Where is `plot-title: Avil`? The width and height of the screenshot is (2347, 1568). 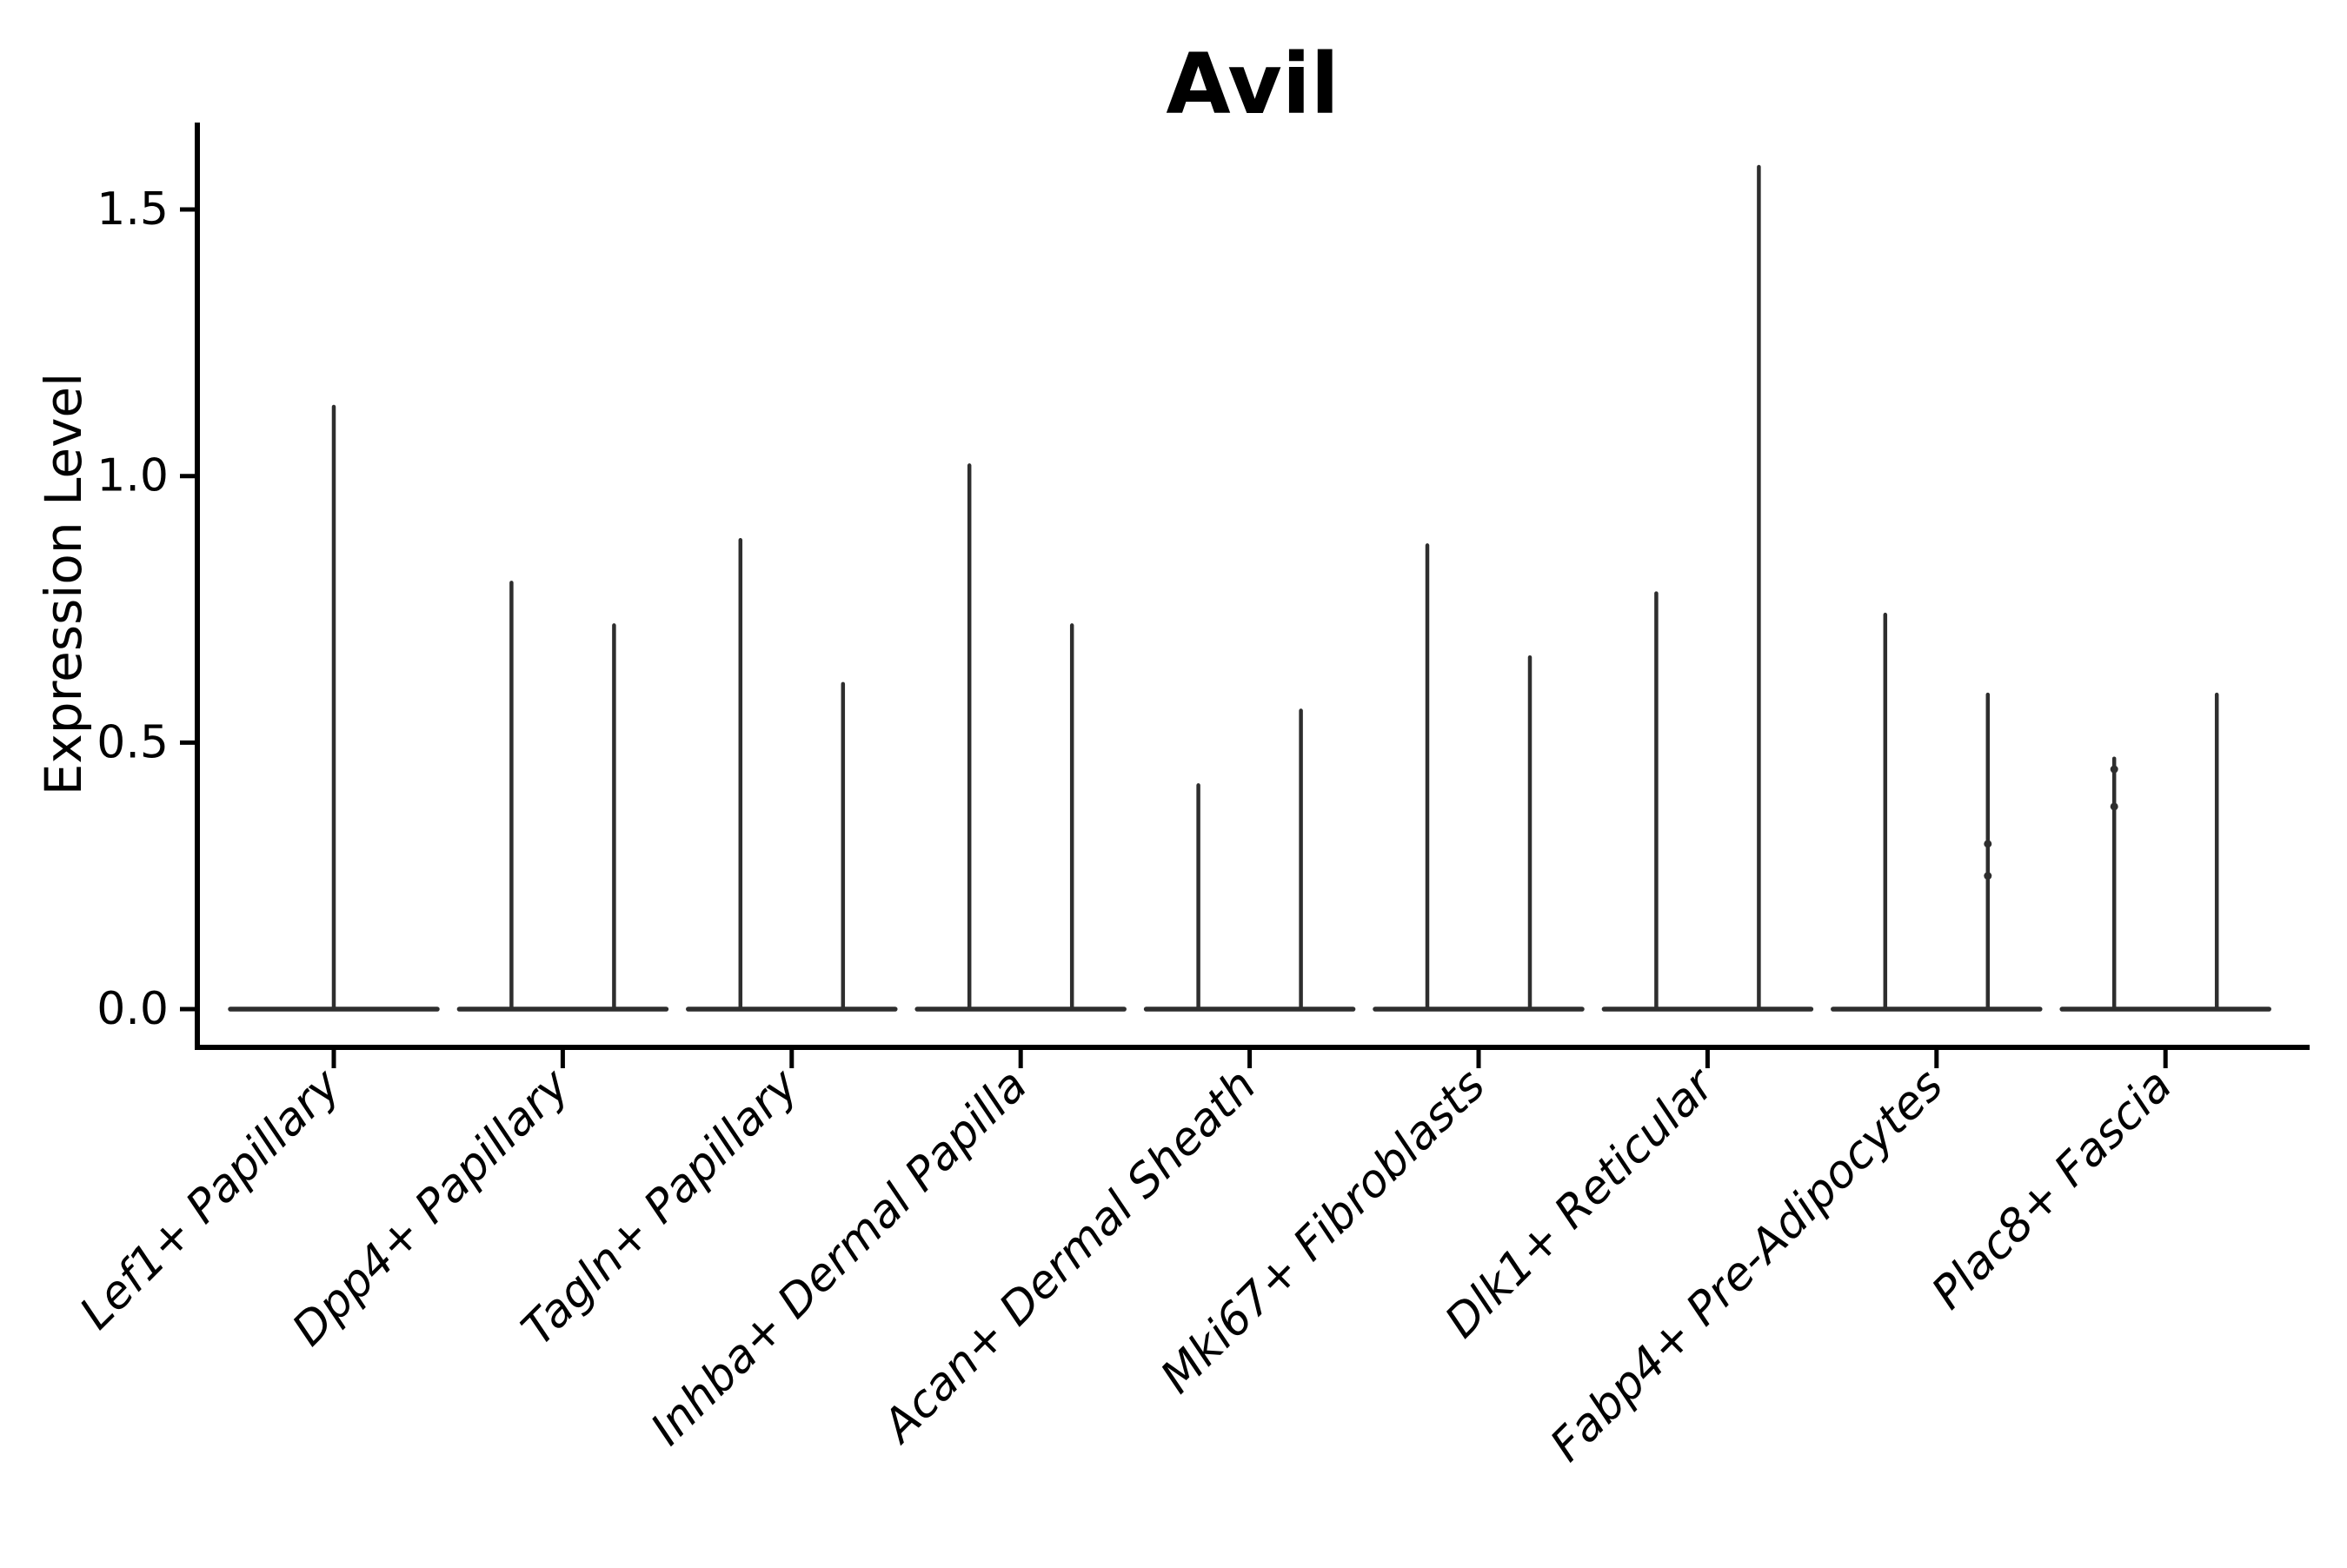 plot-title: Avil is located at coordinates (1252, 84).